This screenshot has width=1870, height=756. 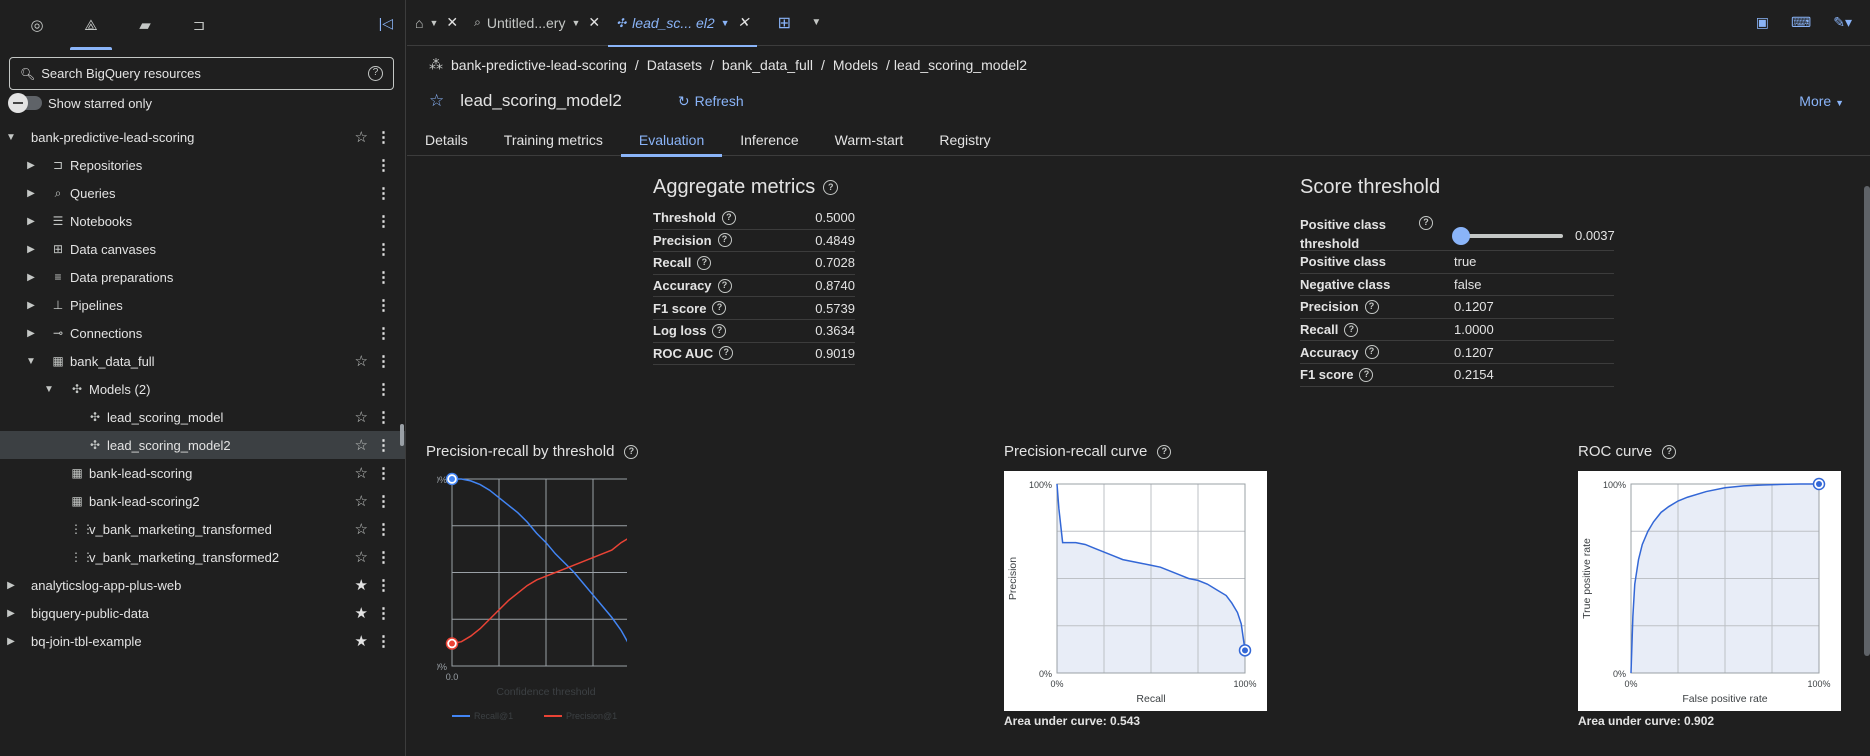 What do you see at coordinates (80, 103) in the screenshot?
I see `show-starred-toggle: Show starred only` at bounding box center [80, 103].